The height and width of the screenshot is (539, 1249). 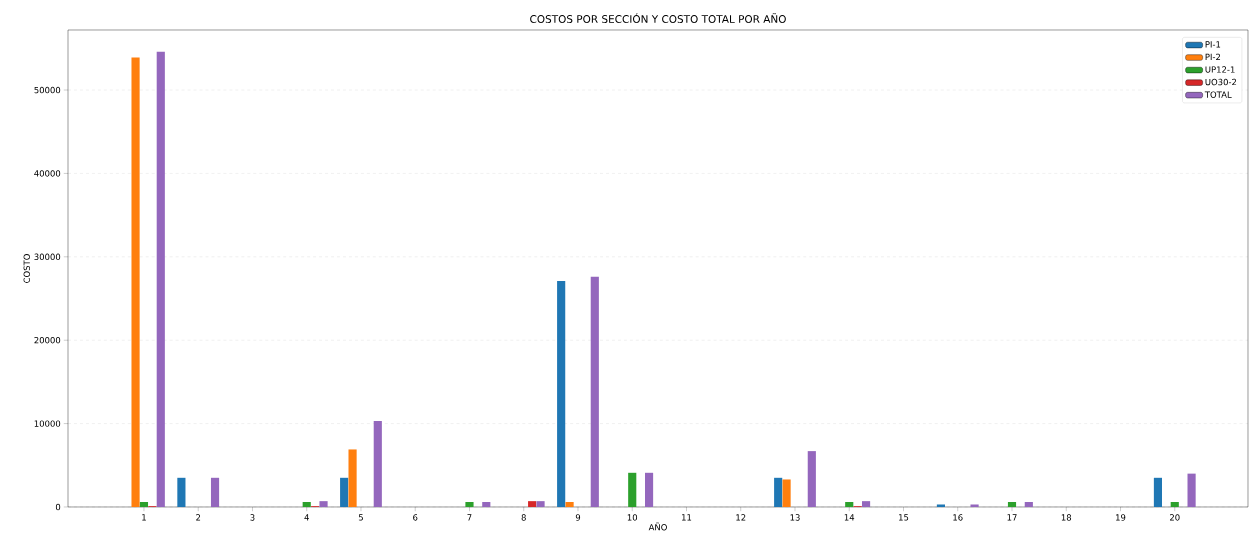 What do you see at coordinates (1175, 517) in the screenshot?
I see `x-tick-label: 20` at bounding box center [1175, 517].